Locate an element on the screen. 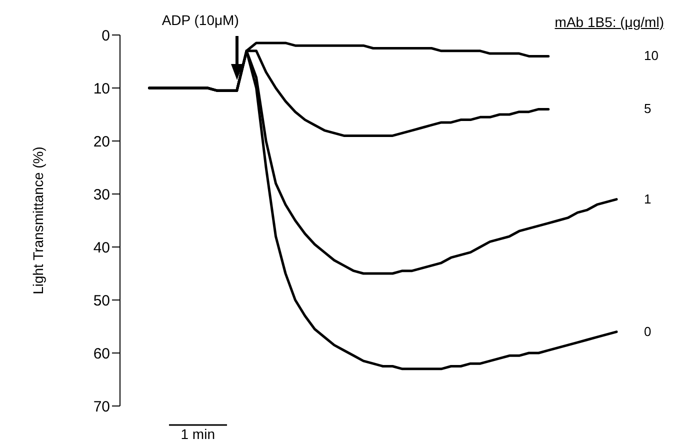 The height and width of the screenshot is (446, 674). y-tick-label: 60 is located at coordinates (101, 353).